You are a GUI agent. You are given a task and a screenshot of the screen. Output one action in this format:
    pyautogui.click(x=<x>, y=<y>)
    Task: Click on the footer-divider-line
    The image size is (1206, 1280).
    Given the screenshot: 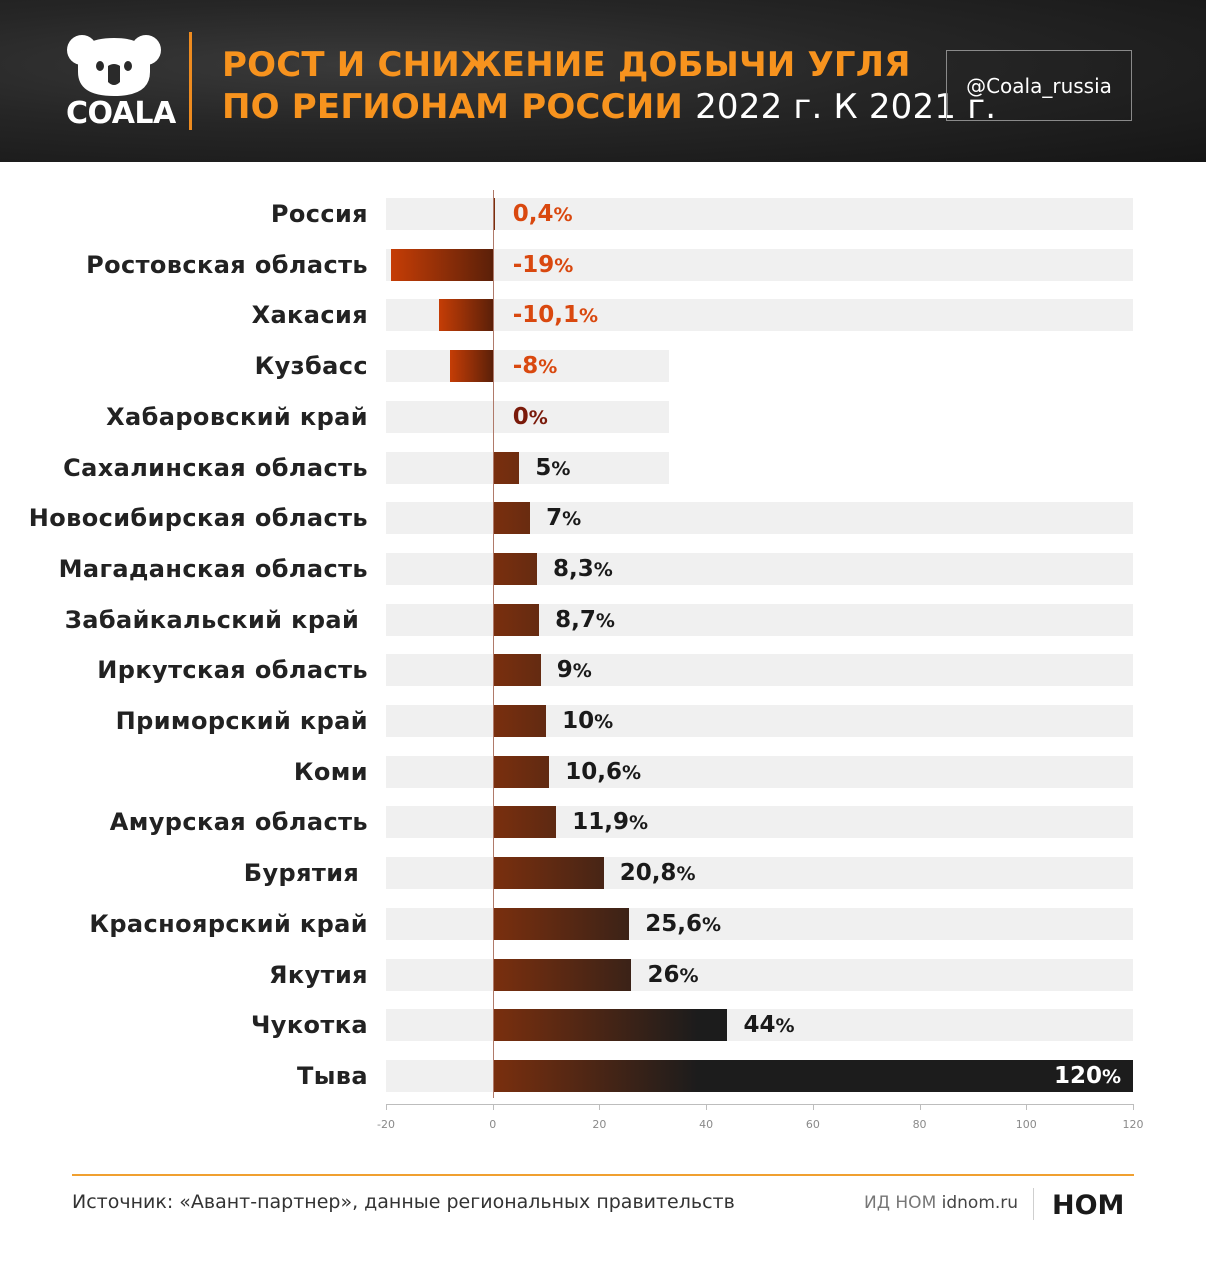 What is the action you would take?
    pyautogui.click(x=603, y=1175)
    